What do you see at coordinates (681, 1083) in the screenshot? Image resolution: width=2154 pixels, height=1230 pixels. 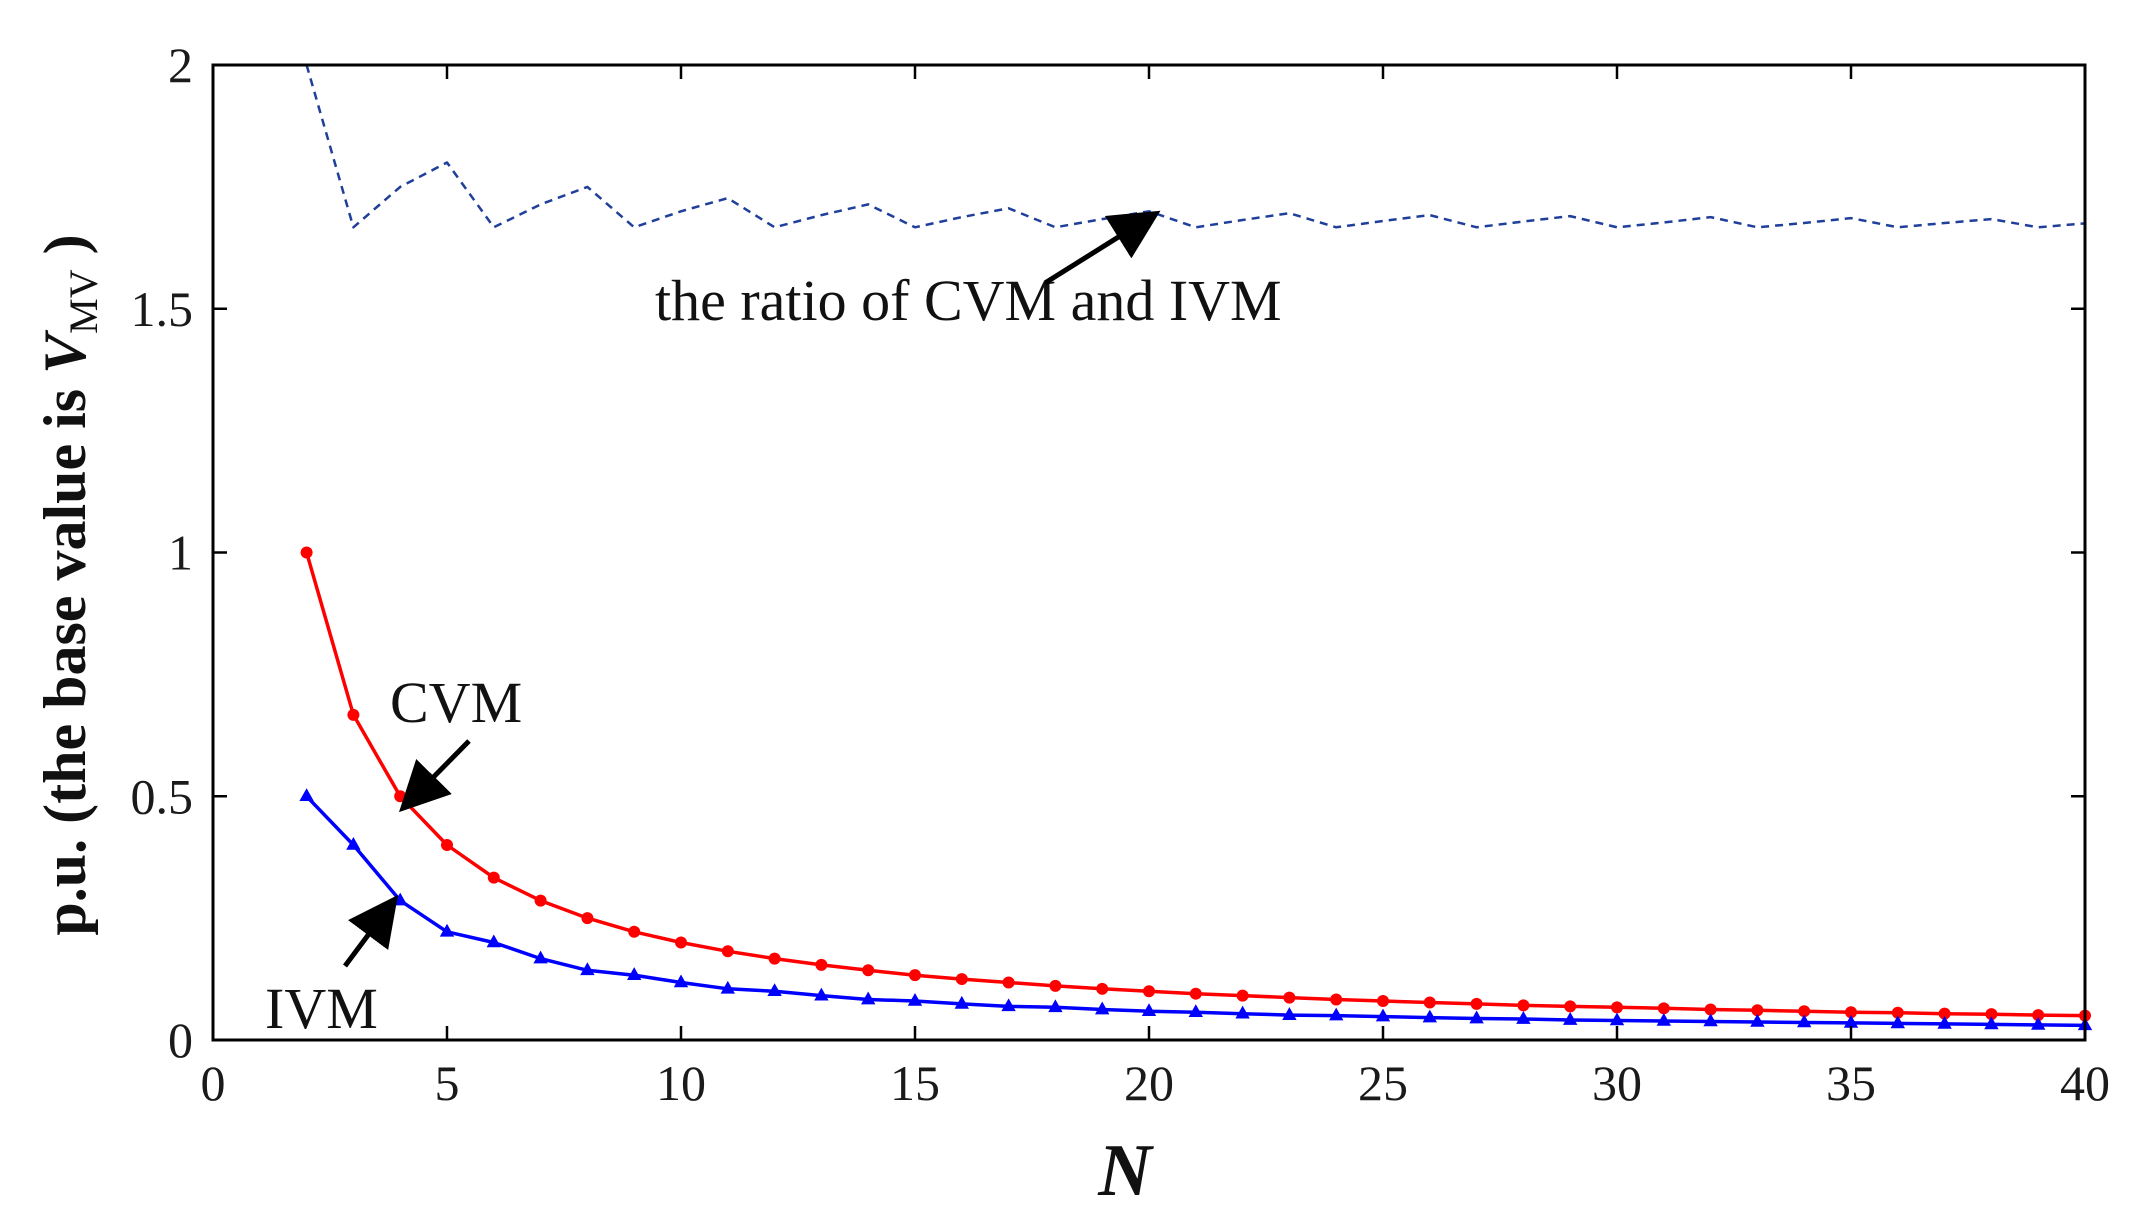 I see `x-tick-label: 10` at bounding box center [681, 1083].